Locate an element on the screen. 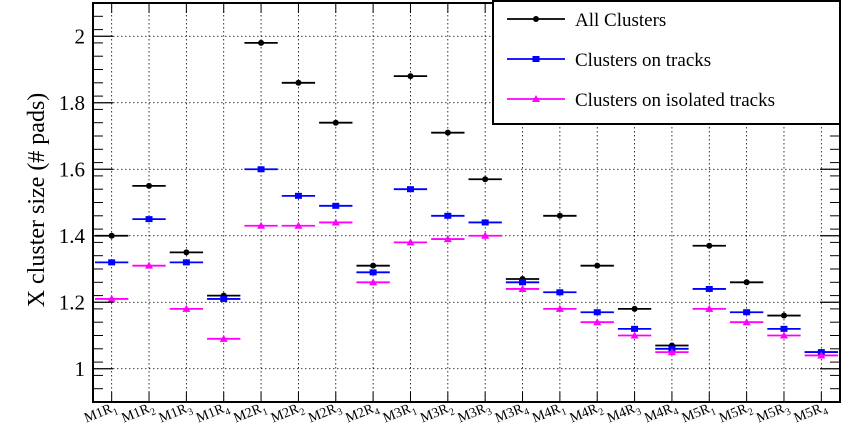 Image resolution: width=861 pixels, height=442 pixels. legend-label: Clusters on isolated tracks is located at coordinates (675, 100).